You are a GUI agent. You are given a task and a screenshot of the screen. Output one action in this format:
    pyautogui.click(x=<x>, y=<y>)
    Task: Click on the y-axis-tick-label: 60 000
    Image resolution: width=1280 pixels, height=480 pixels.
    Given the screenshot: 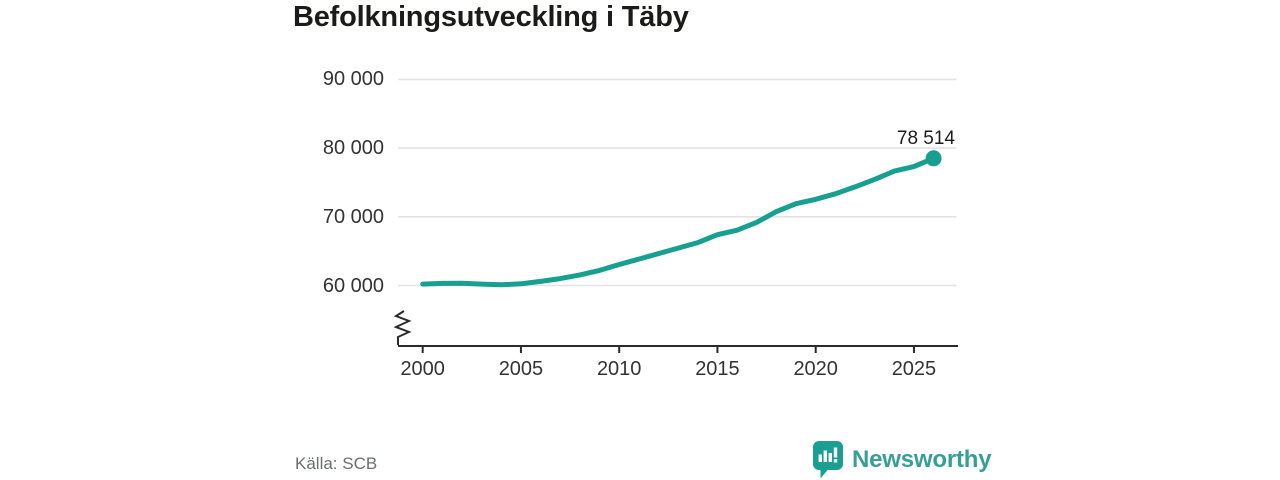 What is the action you would take?
    pyautogui.click(x=353, y=285)
    